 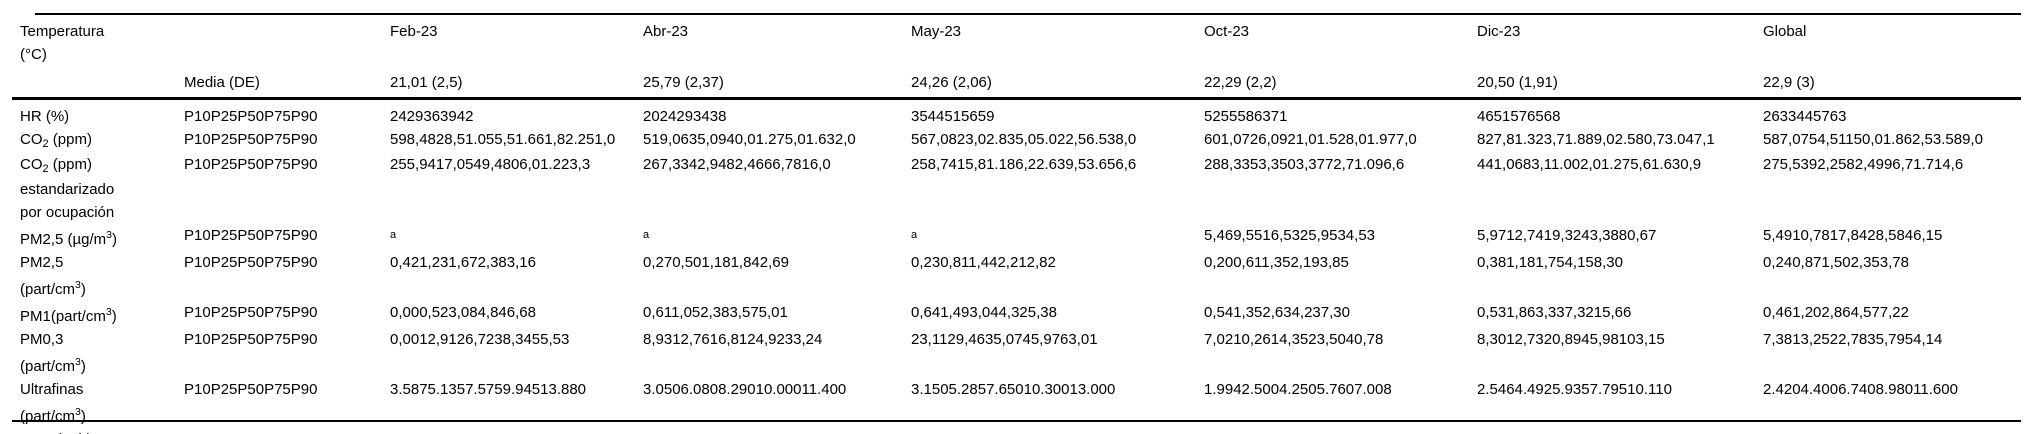 What do you see at coordinates (745, 389) in the screenshot?
I see `value-ultrafinas-abr23: 3.0506.0808.29010.00011.400` at bounding box center [745, 389].